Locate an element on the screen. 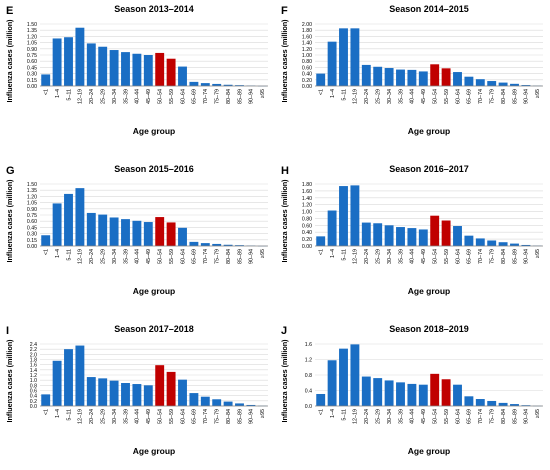  panel-g-xtick-label: ≥95 is located at coordinates (263, 253).